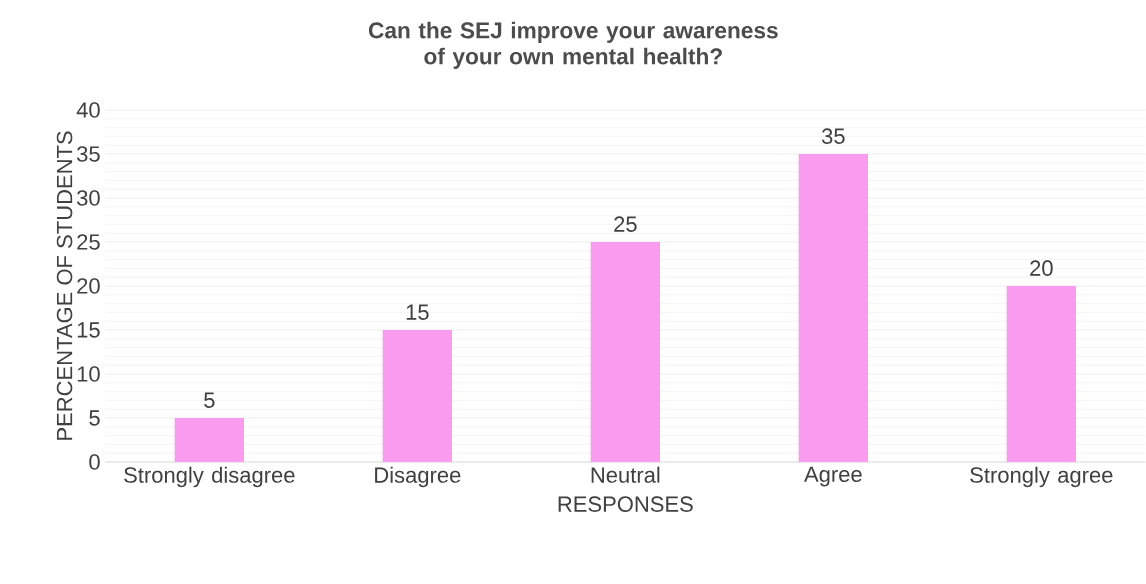 This screenshot has height=584, width=1146. Describe the element at coordinates (88, 198) in the screenshot. I see `y-tick-label: 30` at that location.